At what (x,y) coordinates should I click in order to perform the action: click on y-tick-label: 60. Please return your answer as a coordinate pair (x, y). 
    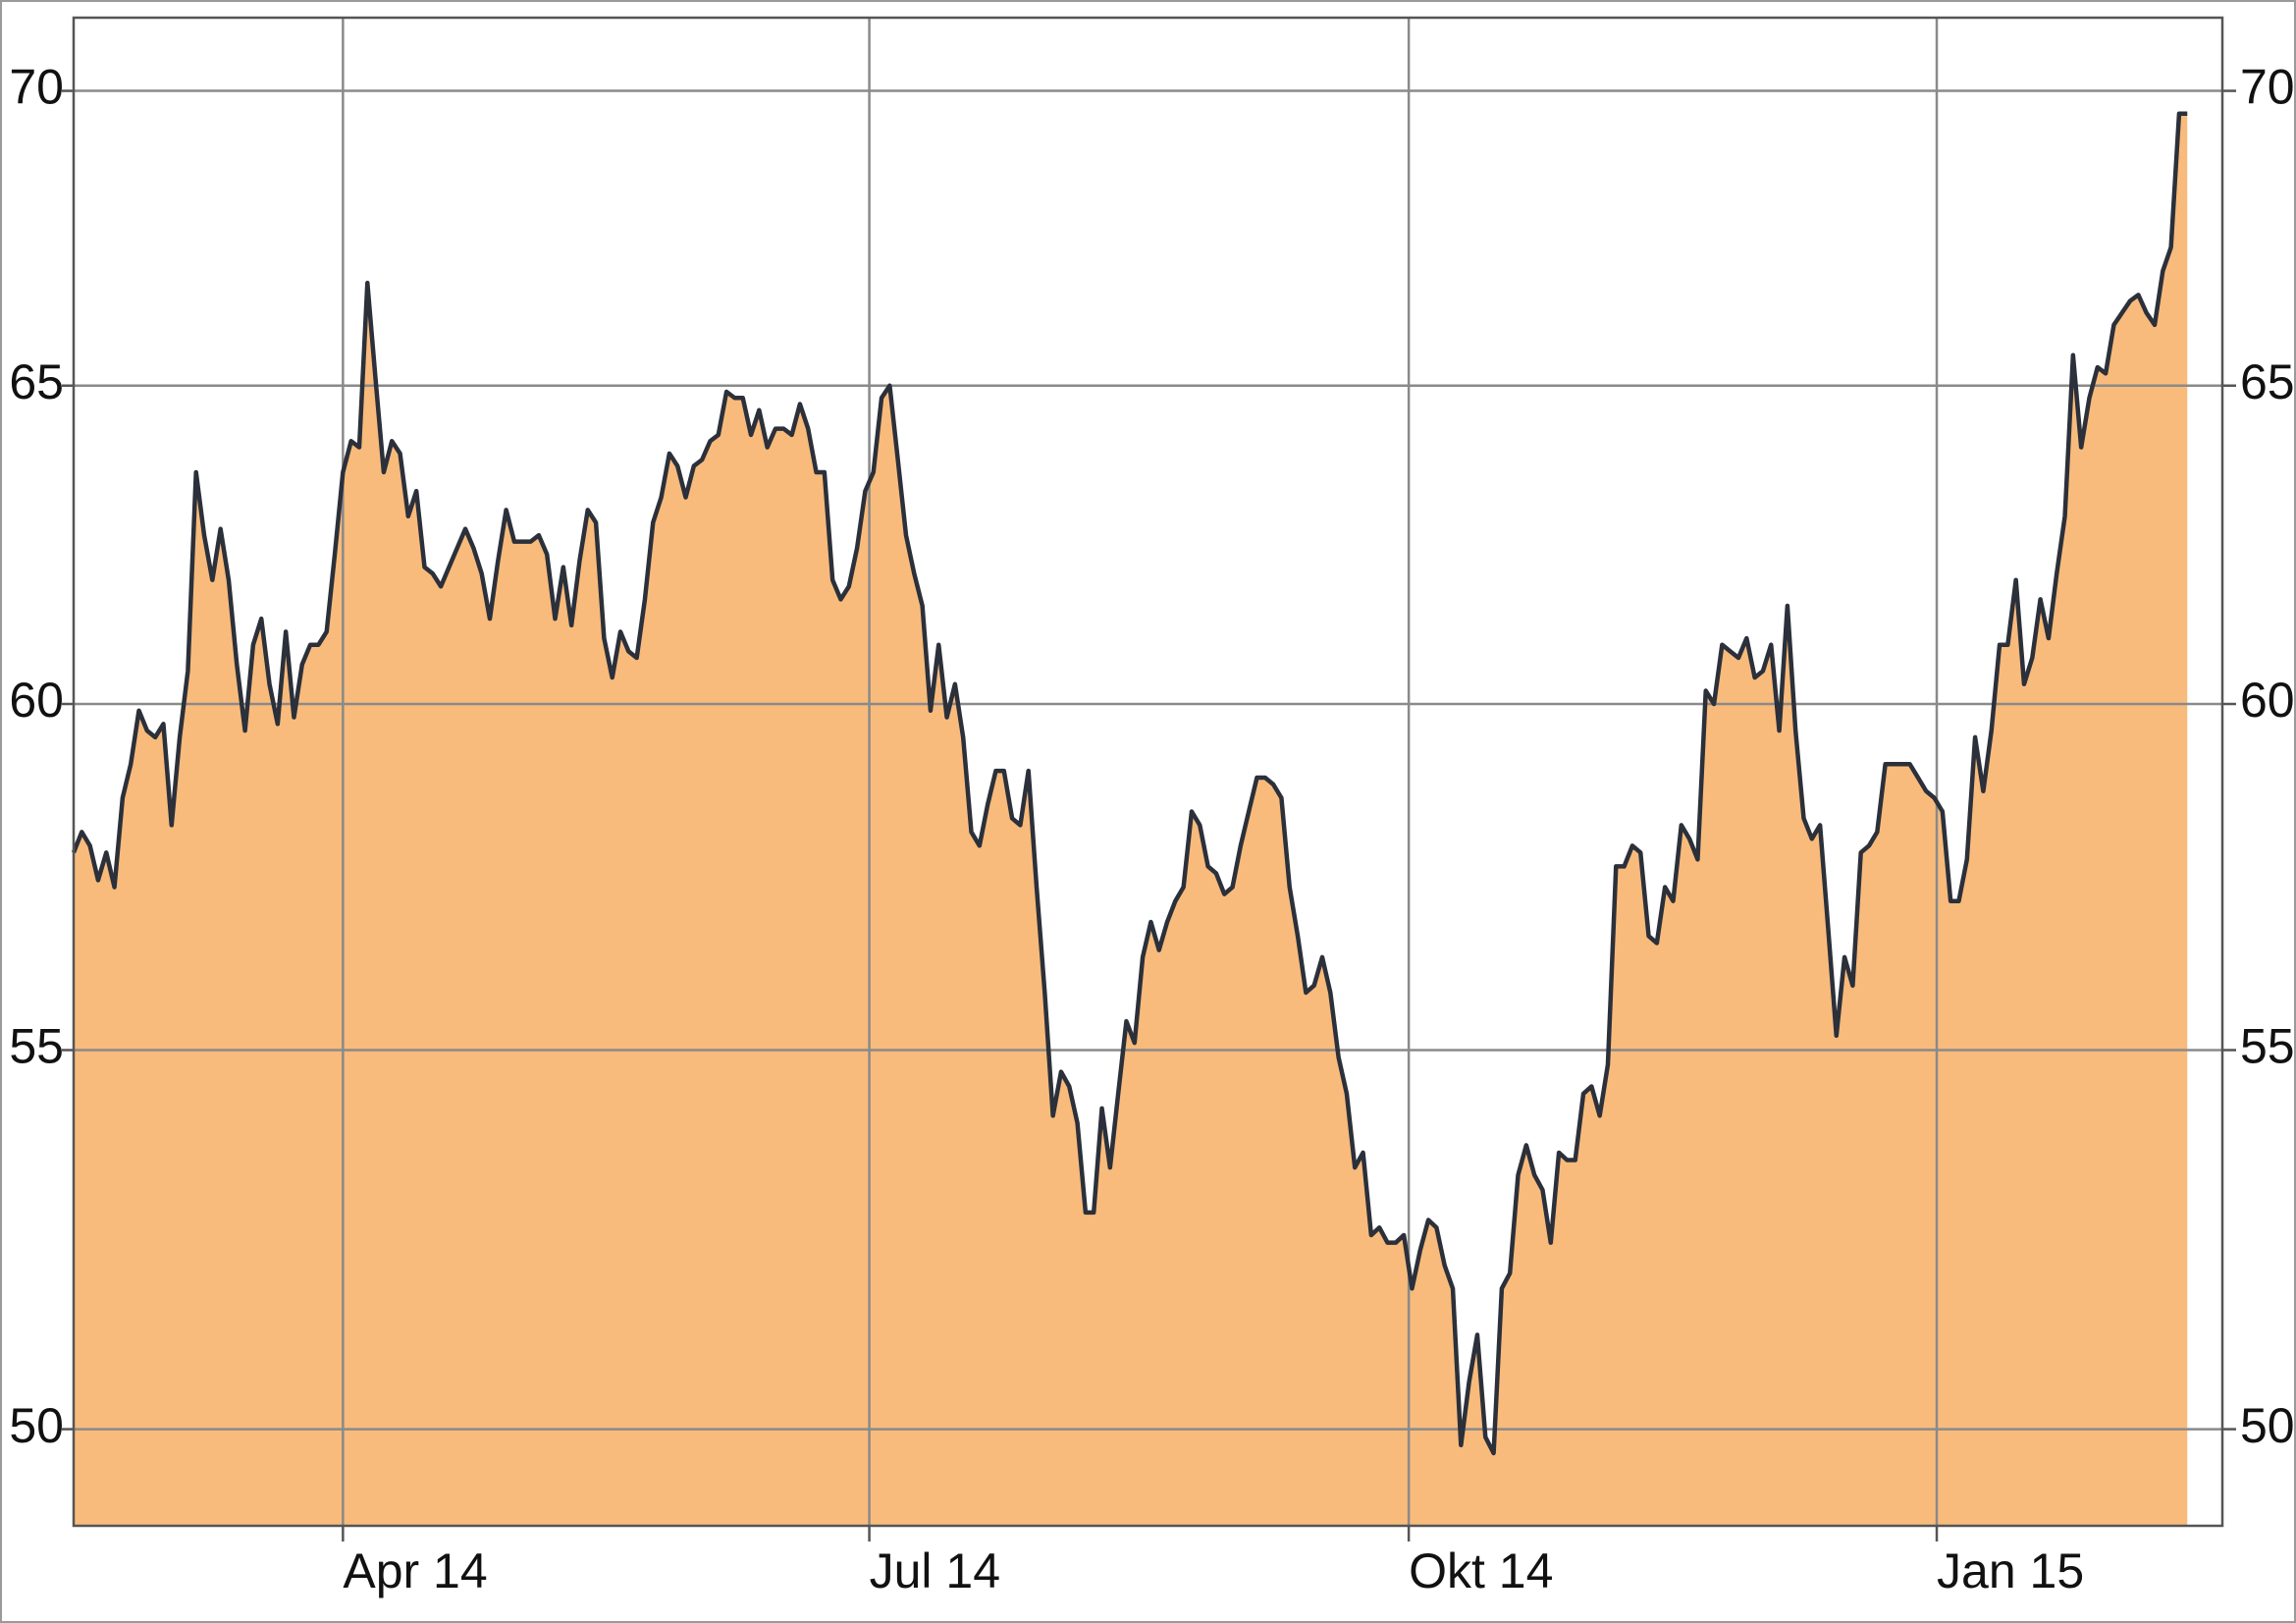
    Looking at the image, I should click on (37, 700).